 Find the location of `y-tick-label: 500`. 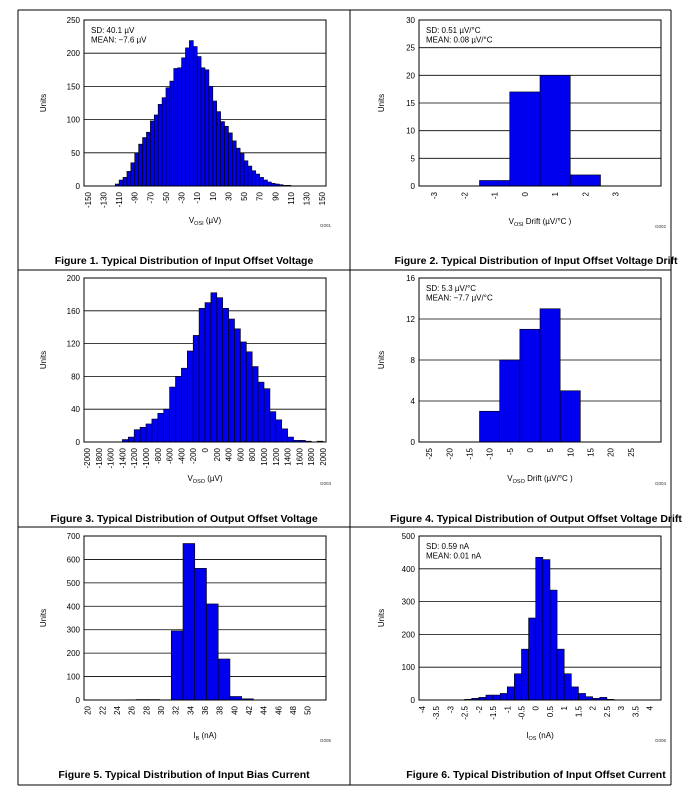

y-tick-label: 500 is located at coordinates (74, 583).